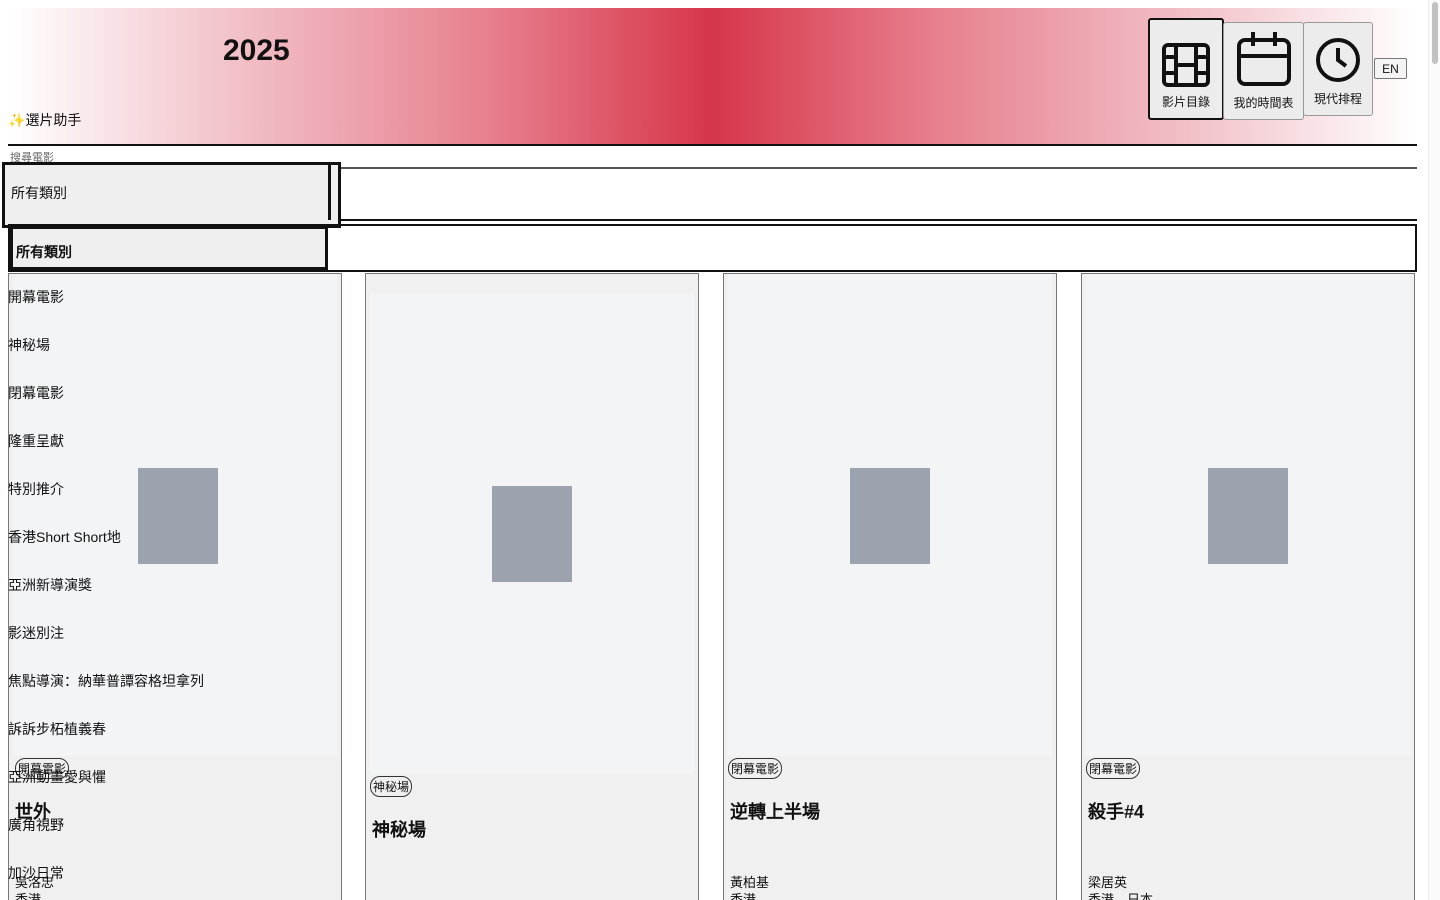  Describe the element at coordinates (39, 193) in the screenshot. I see `category-select-value: 所有類別` at that location.